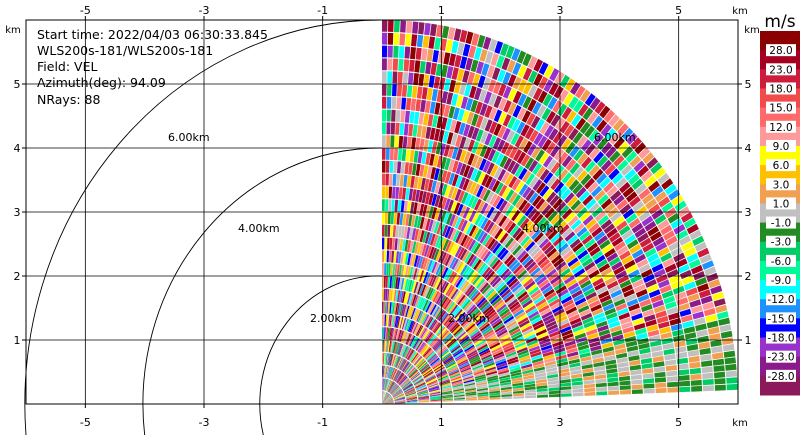 This screenshot has height=435, width=800. What do you see at coordinates (331, 318) in the screenshot?
I see `range-ring-label: 2.00km` at bounding box center [331, 318].